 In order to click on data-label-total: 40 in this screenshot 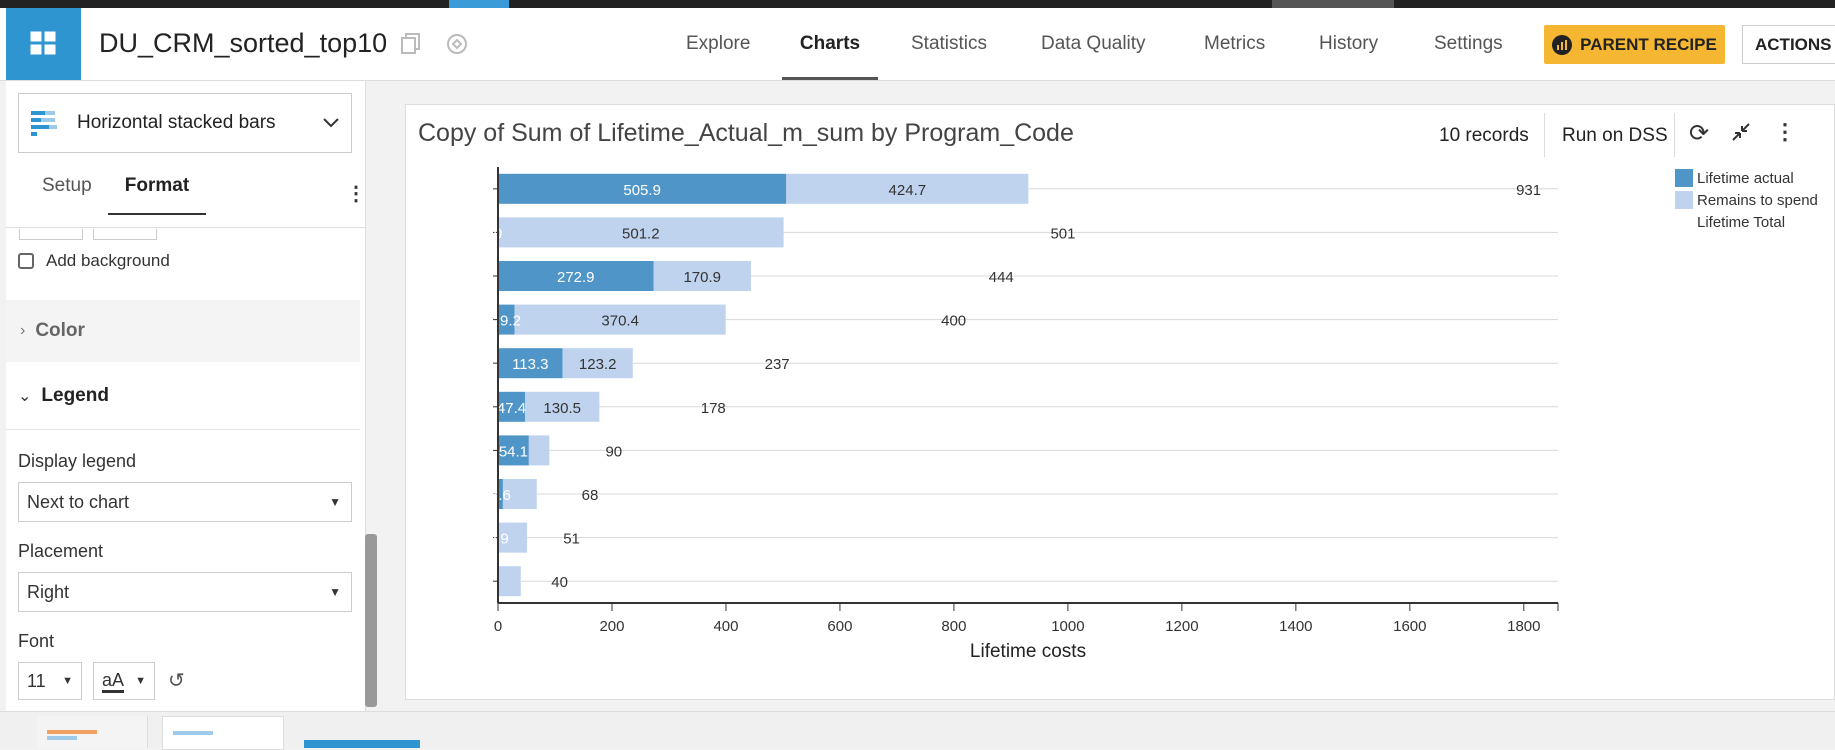, I will do `click(559, 582)`.